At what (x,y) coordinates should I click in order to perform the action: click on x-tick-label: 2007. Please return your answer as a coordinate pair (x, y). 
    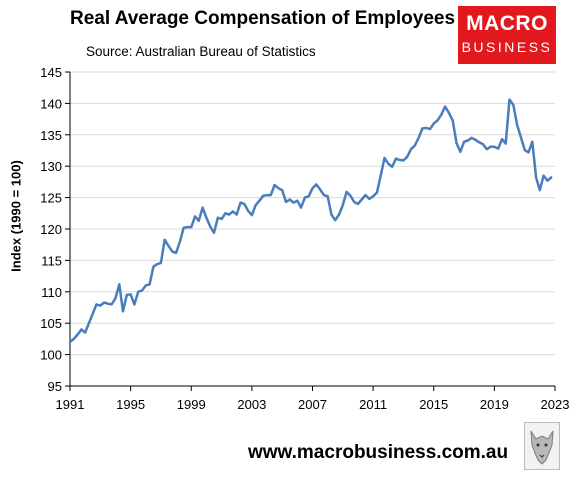
    Looking at the image, I should click on (312, 404).